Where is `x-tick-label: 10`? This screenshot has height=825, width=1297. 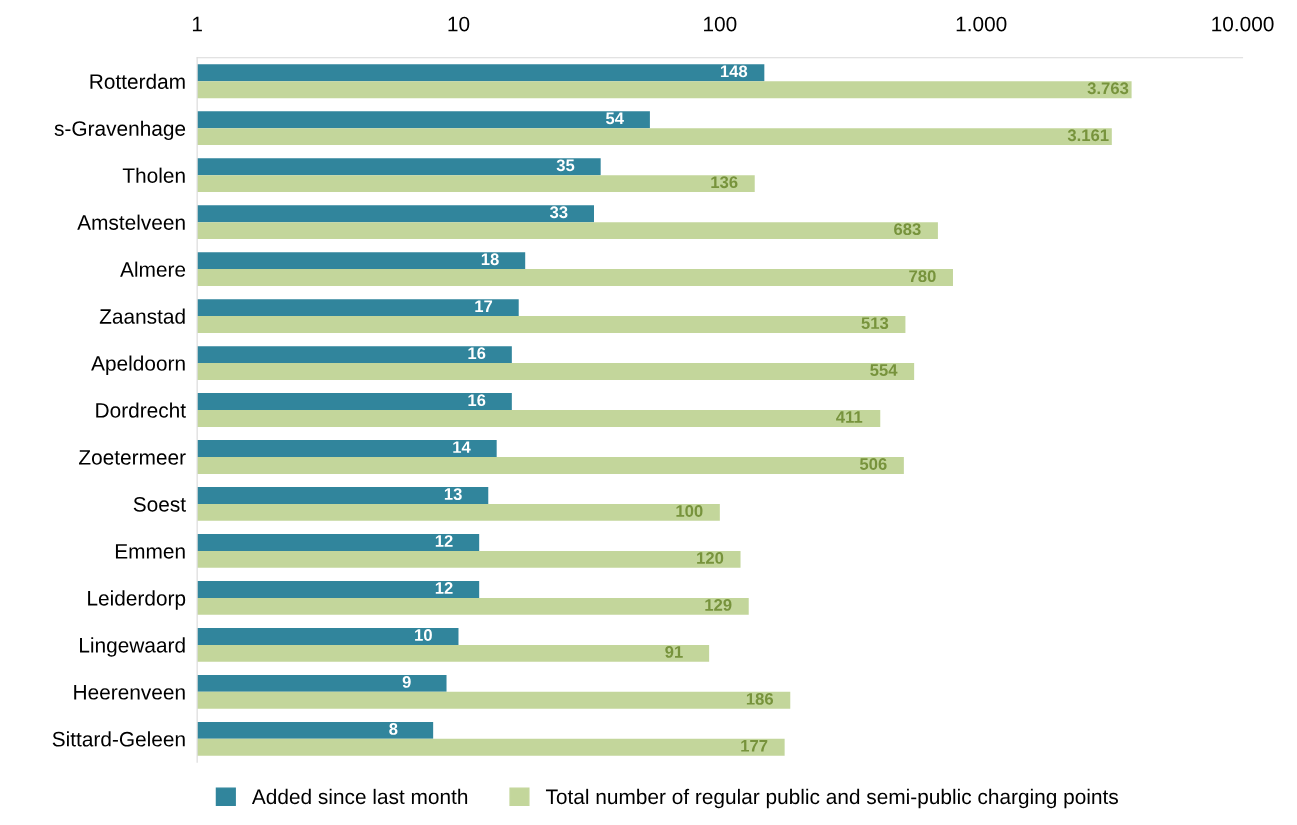
x-tick-label: 10 is located at coordinates (459, 24).